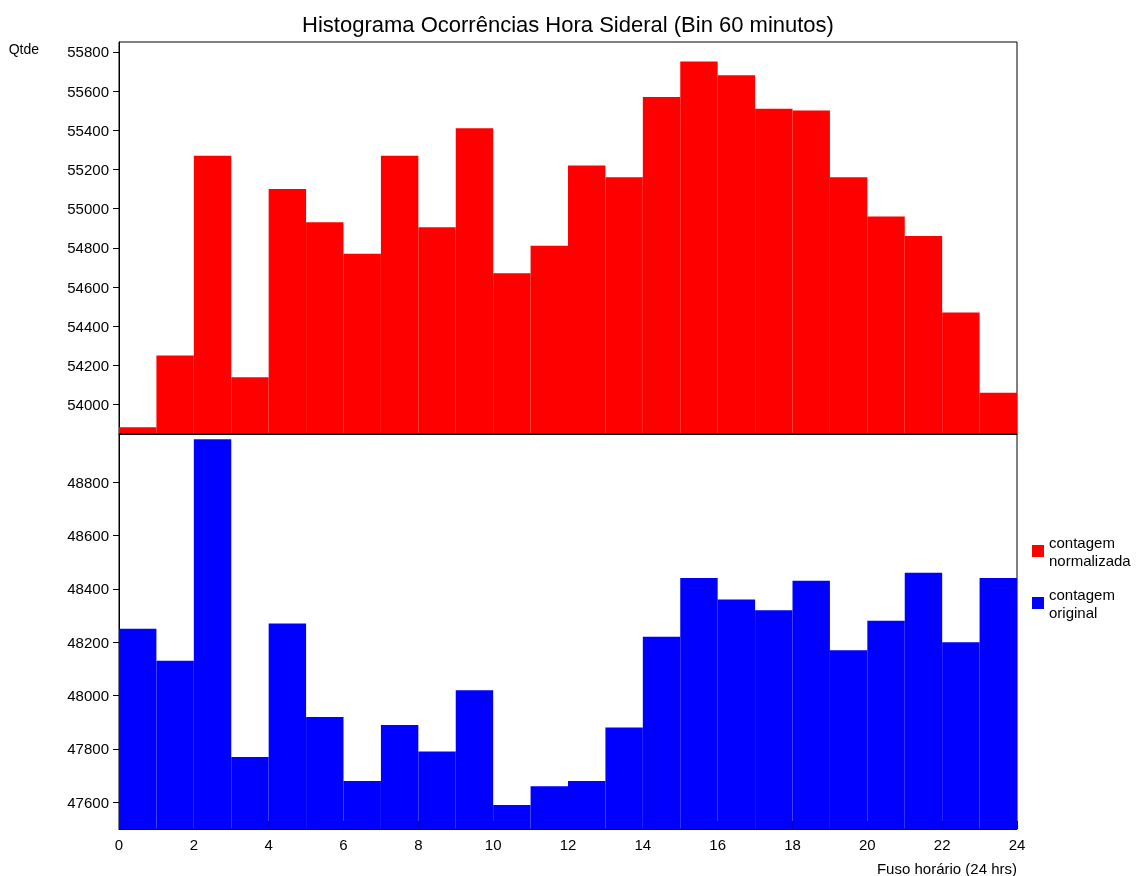 The image size is (1136, 876). Describe the element at coordinates (24, 49) in the screenshot. I see `y-axis-title: Qtde` at that location.